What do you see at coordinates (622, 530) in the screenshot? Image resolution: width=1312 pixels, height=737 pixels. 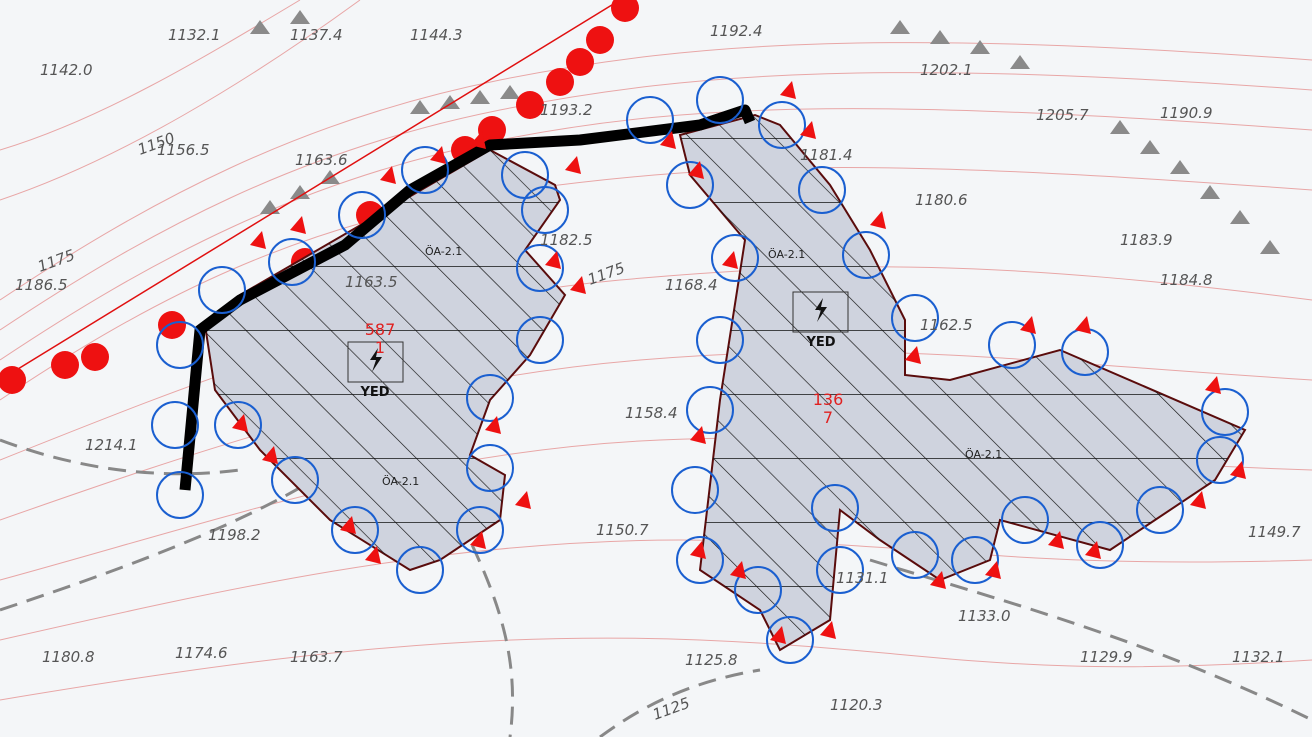 I see `elevation-label: 1150.7` at bounding box center [622, 530].